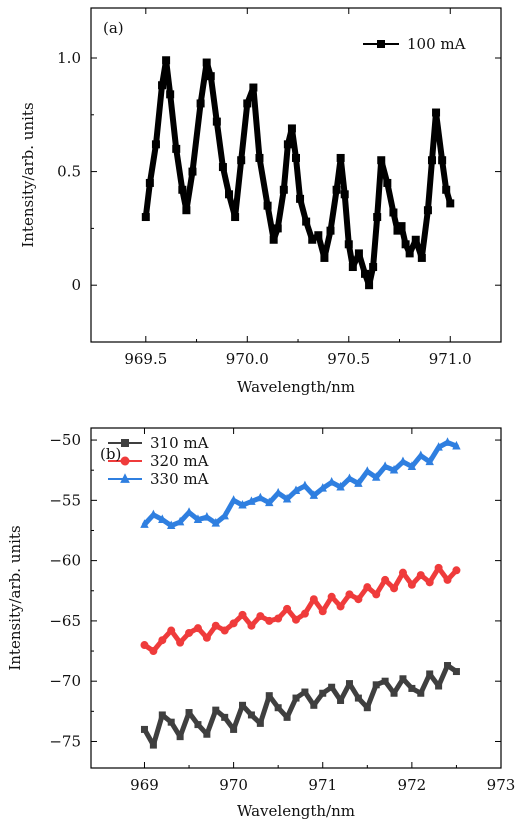  Describe the element at coordinates (450, 359) in the screenshot. I see `panel-a-x-tick-label: 971.0` at that location.